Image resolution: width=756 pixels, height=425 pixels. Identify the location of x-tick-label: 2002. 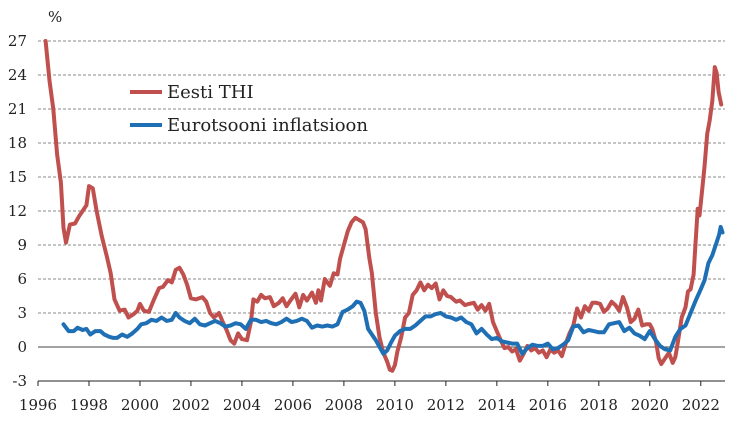
(191, 405).